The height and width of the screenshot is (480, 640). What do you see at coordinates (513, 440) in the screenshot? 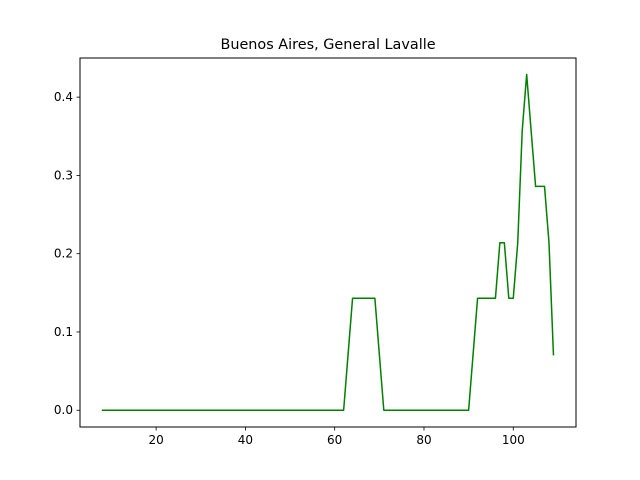
I see `x-tick-label: 100` at bounding box center [513, 440].